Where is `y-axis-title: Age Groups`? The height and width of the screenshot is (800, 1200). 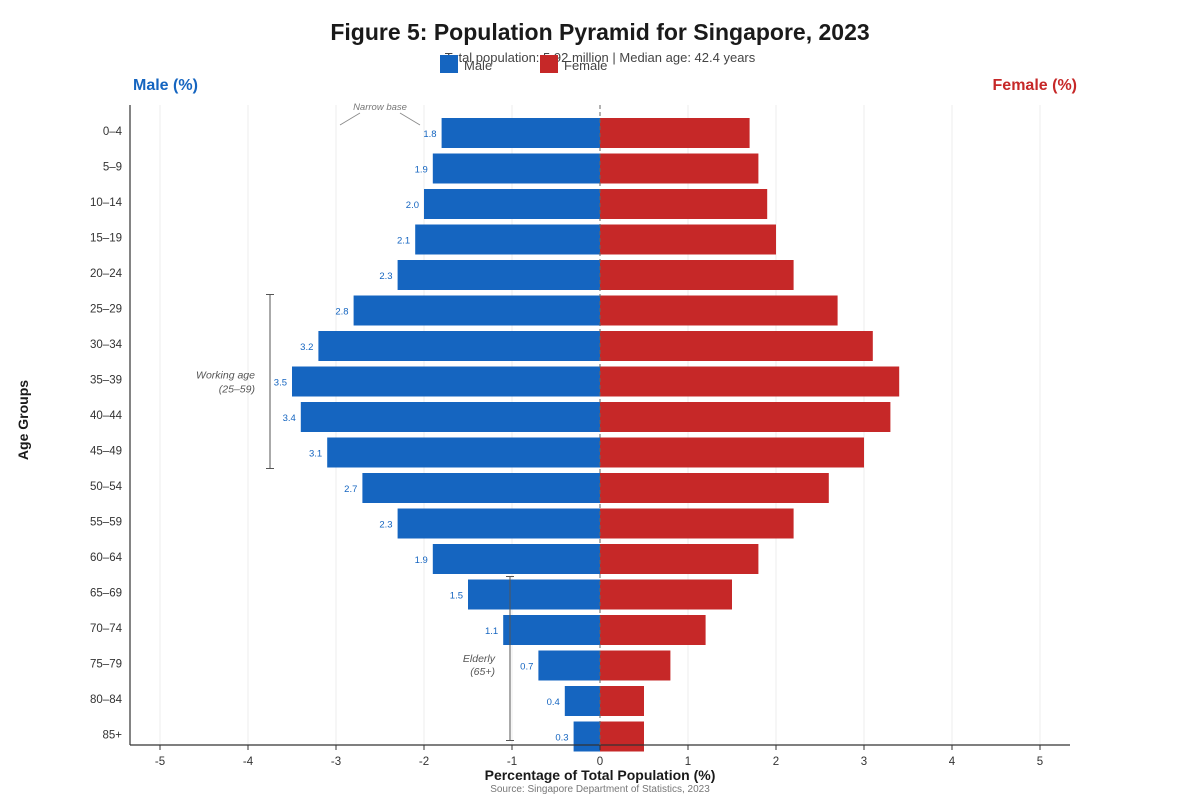
y-axis-title: Age Groups is located at coordinates (23, 420).